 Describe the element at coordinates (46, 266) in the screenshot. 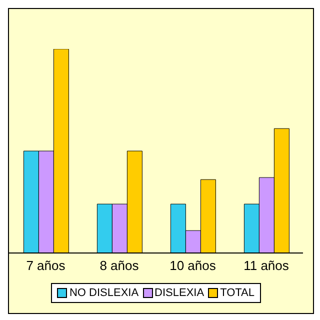

I see `x-tick-label: 7 años` at that location.